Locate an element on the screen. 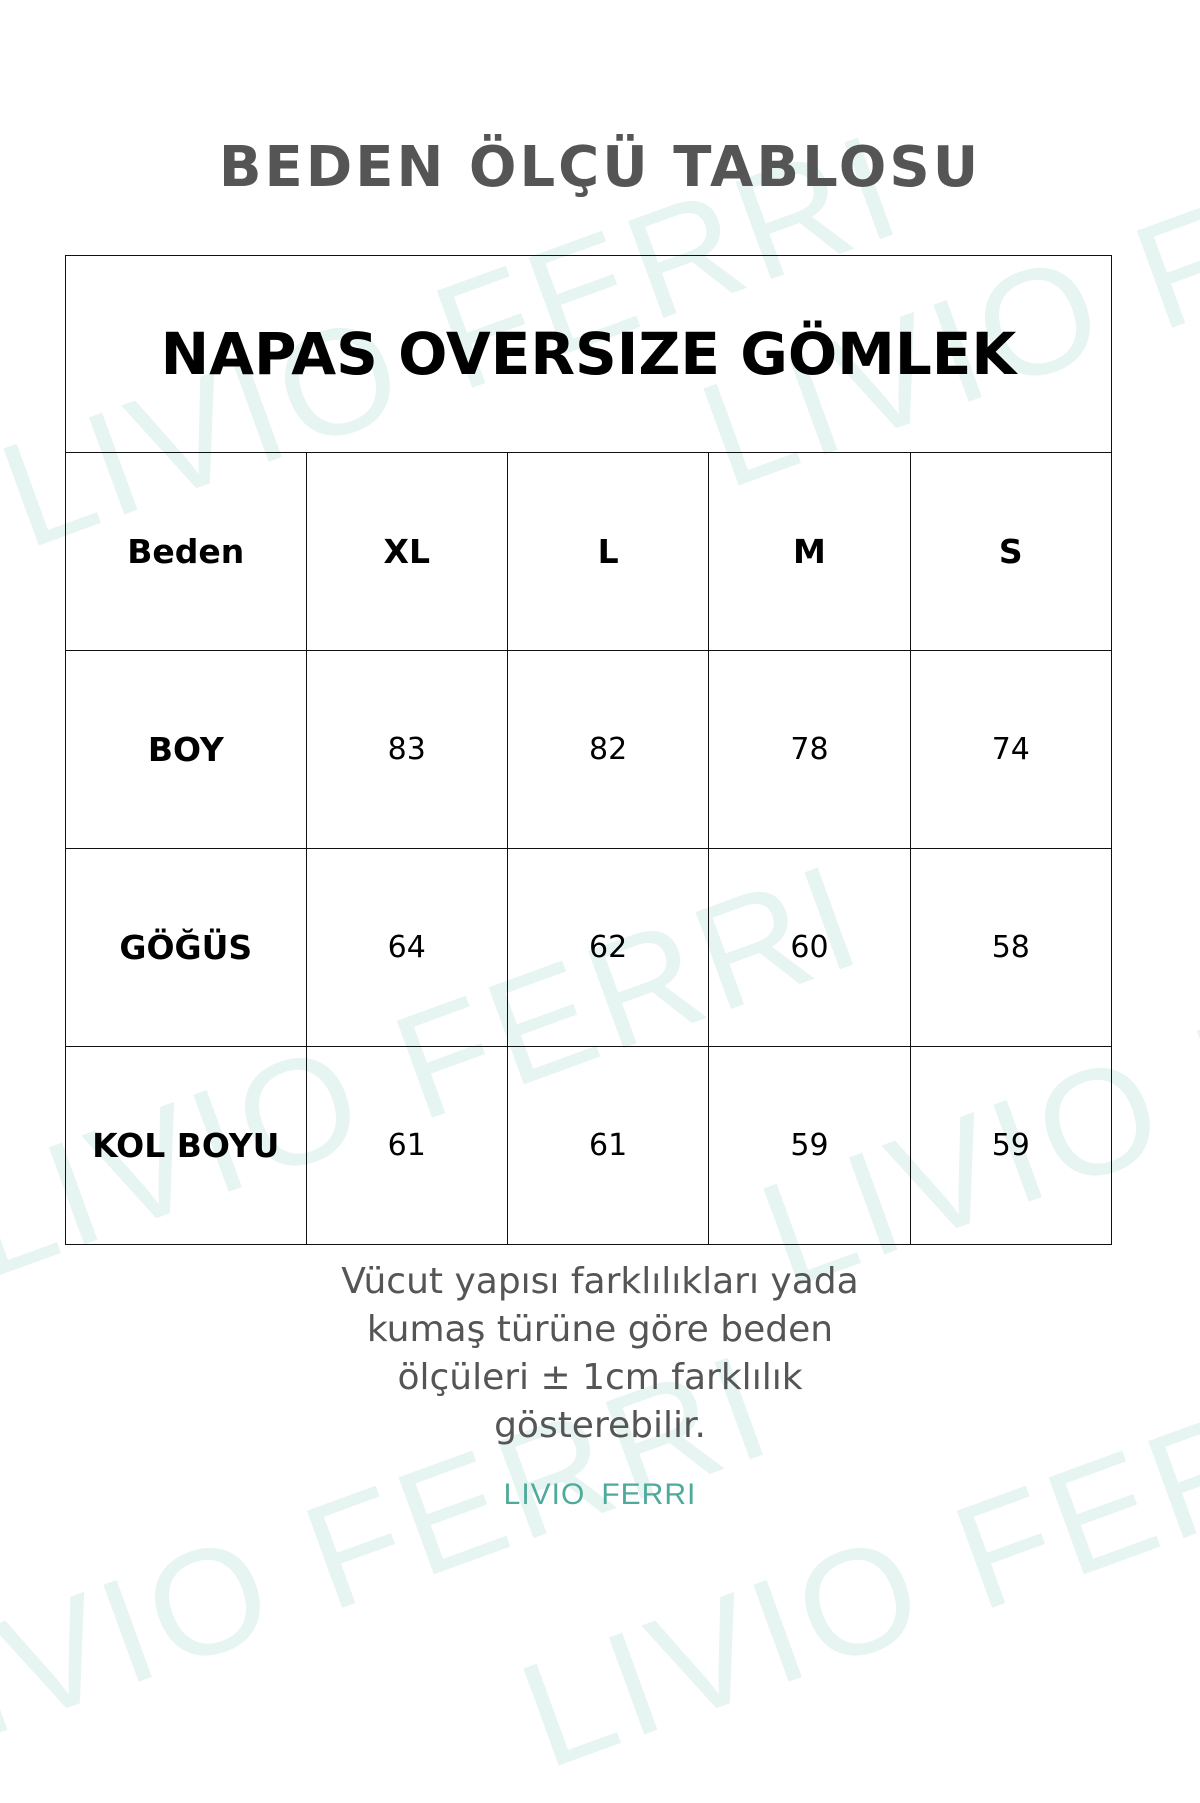 The height and width of the screenshot is (1803, 1200). cell: 82 is located at coordinates (608, 749).